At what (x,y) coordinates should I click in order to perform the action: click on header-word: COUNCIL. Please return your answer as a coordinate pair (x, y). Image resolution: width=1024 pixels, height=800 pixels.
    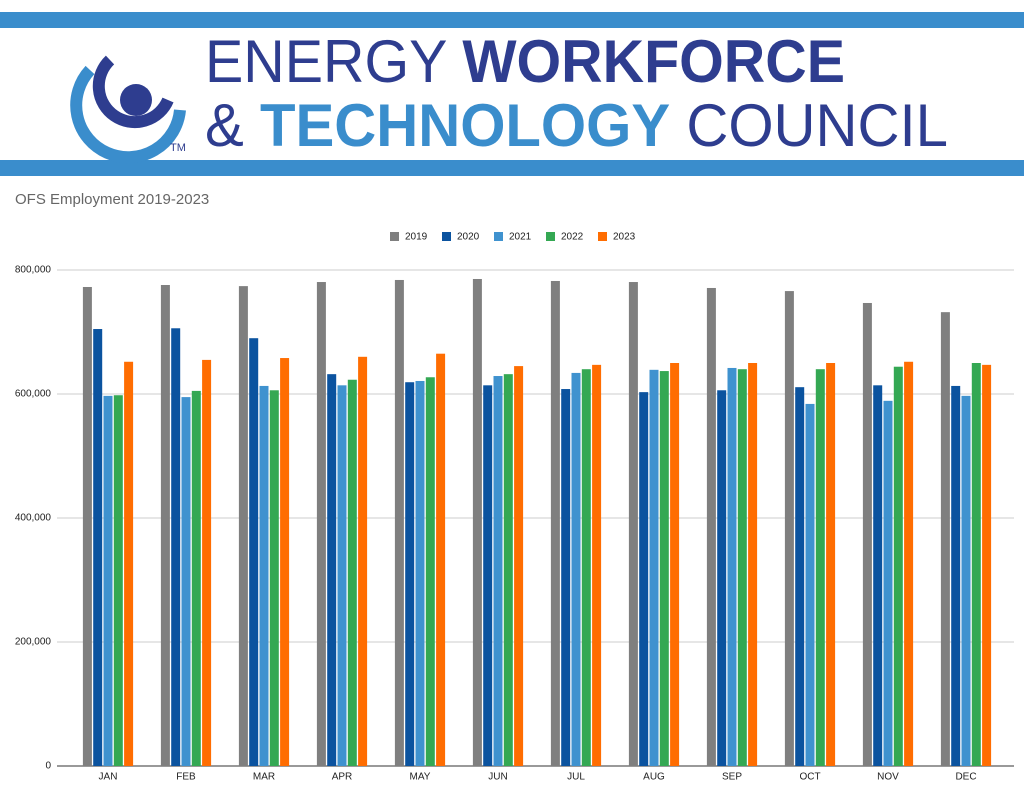
    Looking at the image, I should click on (817, 125).